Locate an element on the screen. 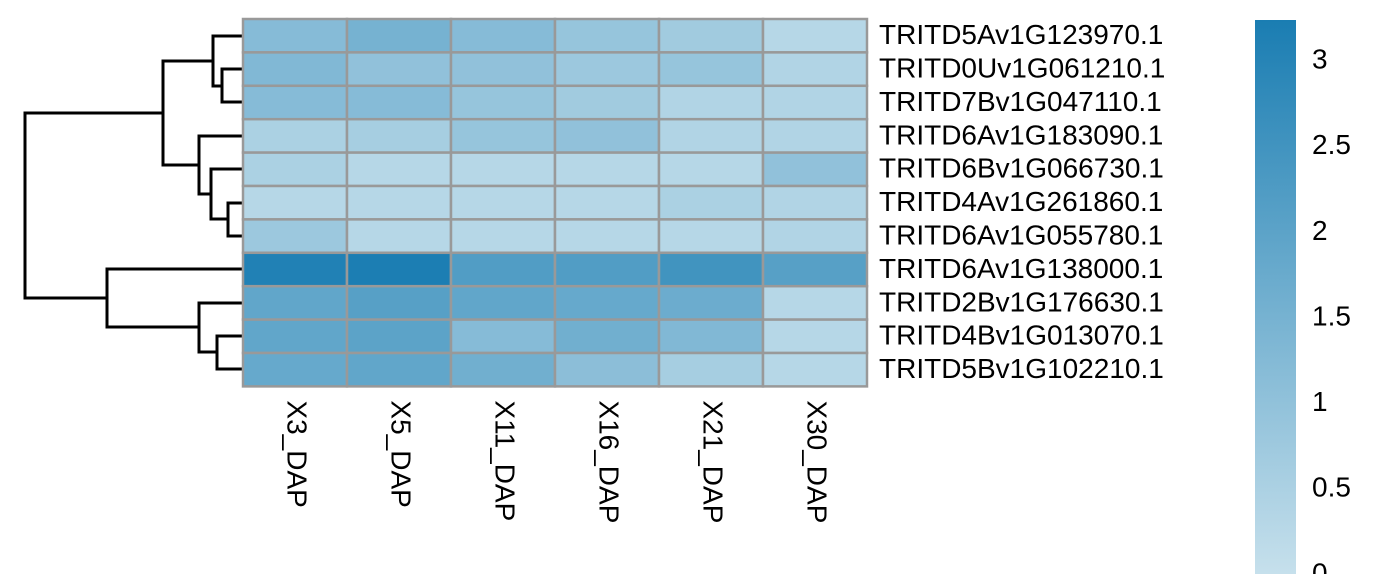 This screenshot has height=574, width=1380. colorbar-tick-label: 0.5 is located at coordinates (1331, 487).